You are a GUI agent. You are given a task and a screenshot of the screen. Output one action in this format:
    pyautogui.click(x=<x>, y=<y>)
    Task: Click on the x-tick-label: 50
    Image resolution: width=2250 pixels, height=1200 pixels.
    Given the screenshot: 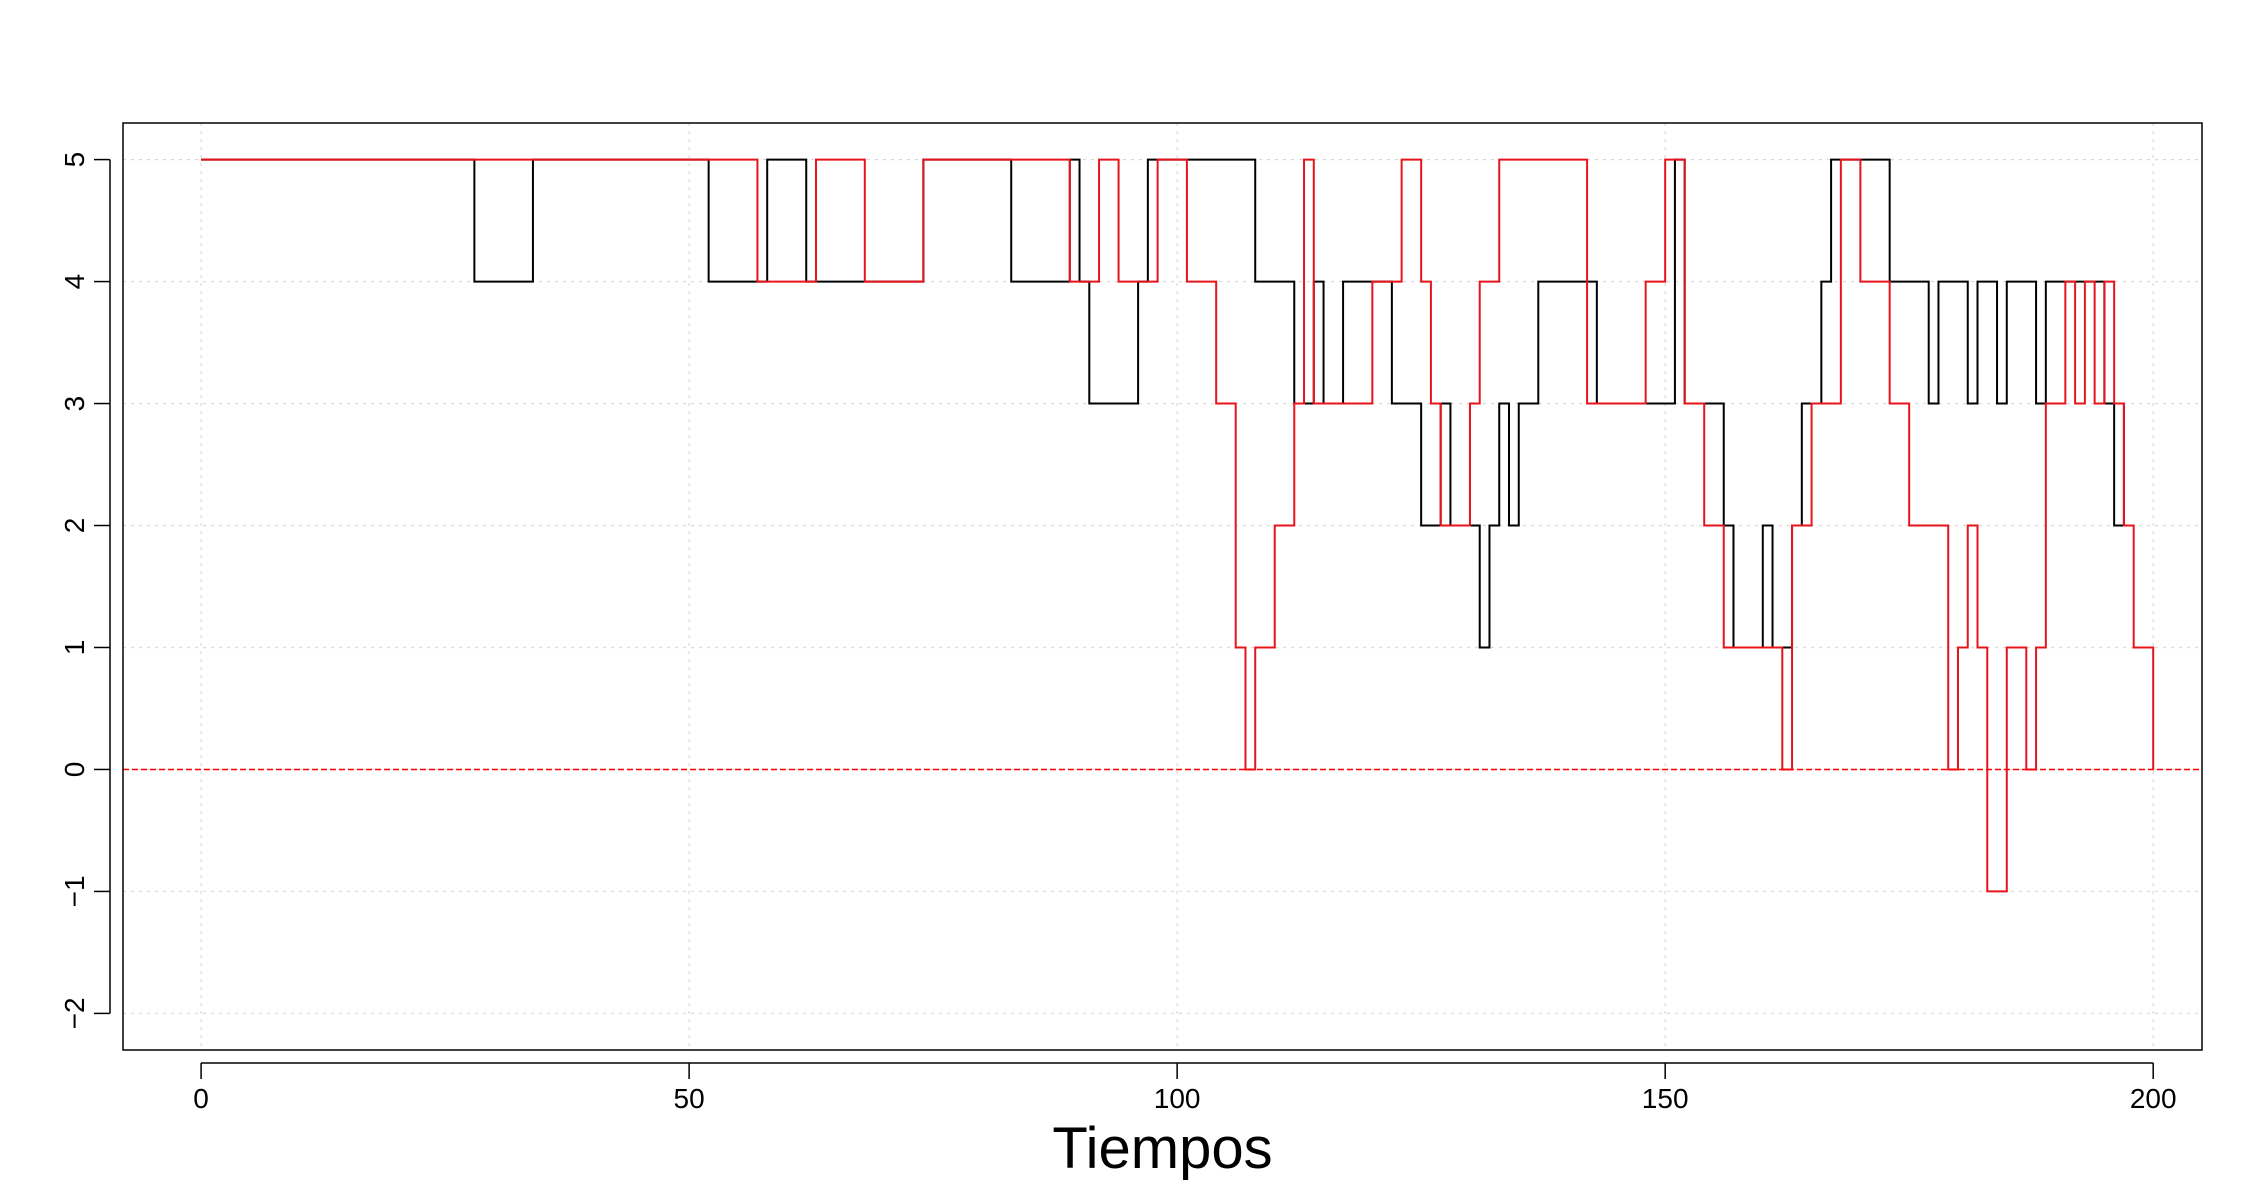 What is the action you would take?
    pyautogui.click(x=689, y=1098)
    